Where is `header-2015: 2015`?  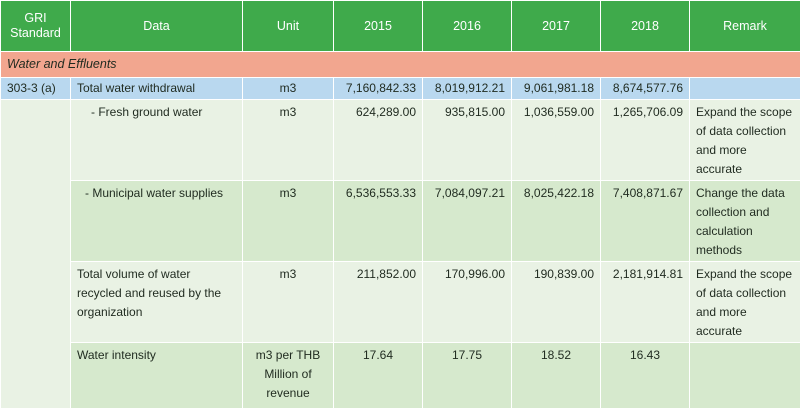
header-2015: 2015 is located at coordinates (378, 26).